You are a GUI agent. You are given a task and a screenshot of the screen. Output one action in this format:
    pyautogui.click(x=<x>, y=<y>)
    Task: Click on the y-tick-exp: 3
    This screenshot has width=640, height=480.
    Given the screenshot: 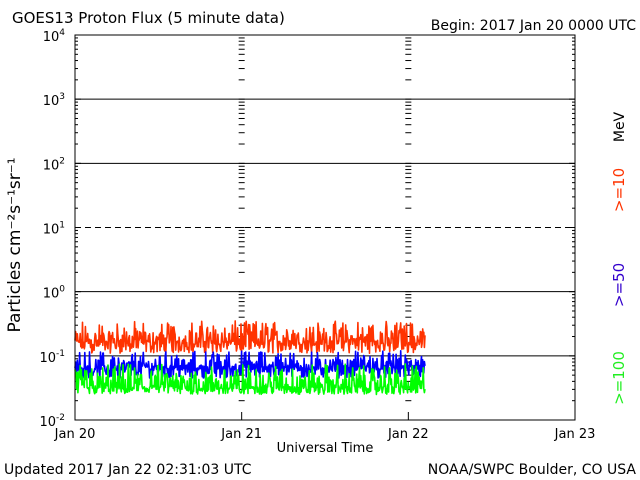 What is the action you would take?
    pyautogui.click(x=62, y=97)
    